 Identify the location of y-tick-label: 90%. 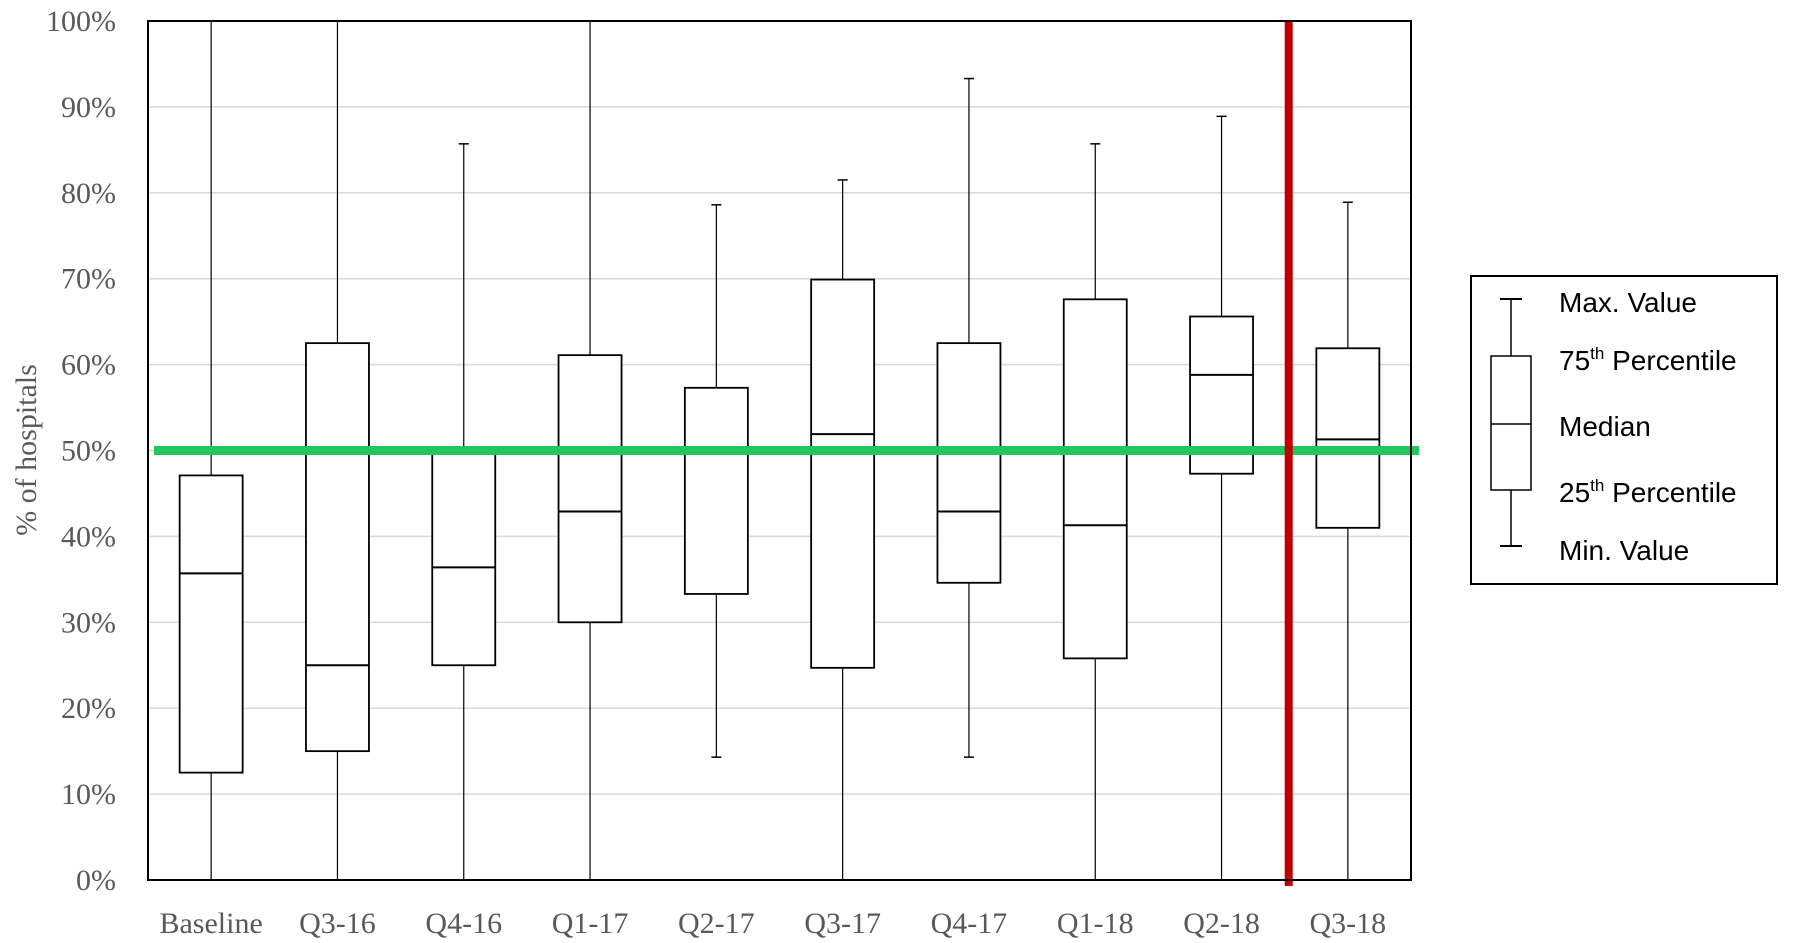
(88, 107).